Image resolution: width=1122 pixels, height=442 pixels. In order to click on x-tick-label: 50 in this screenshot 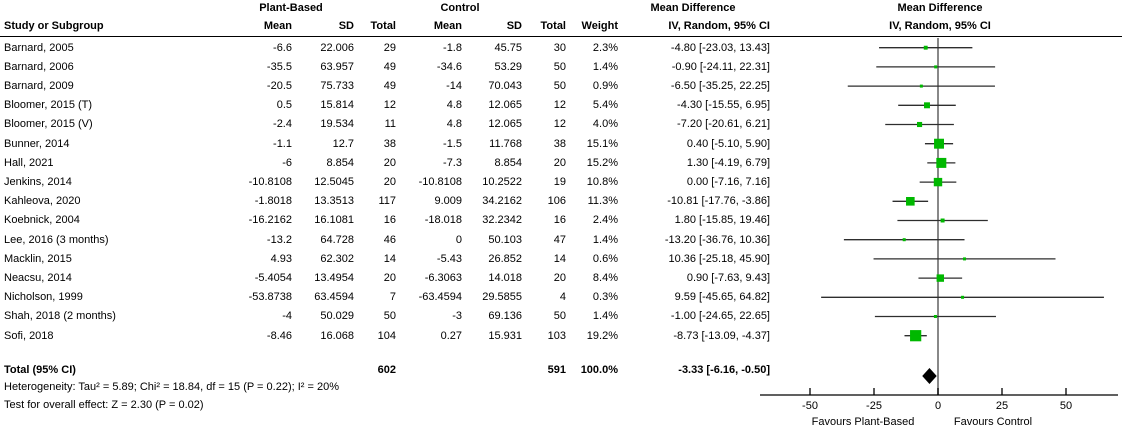, I will do `click(1066, 406)`.